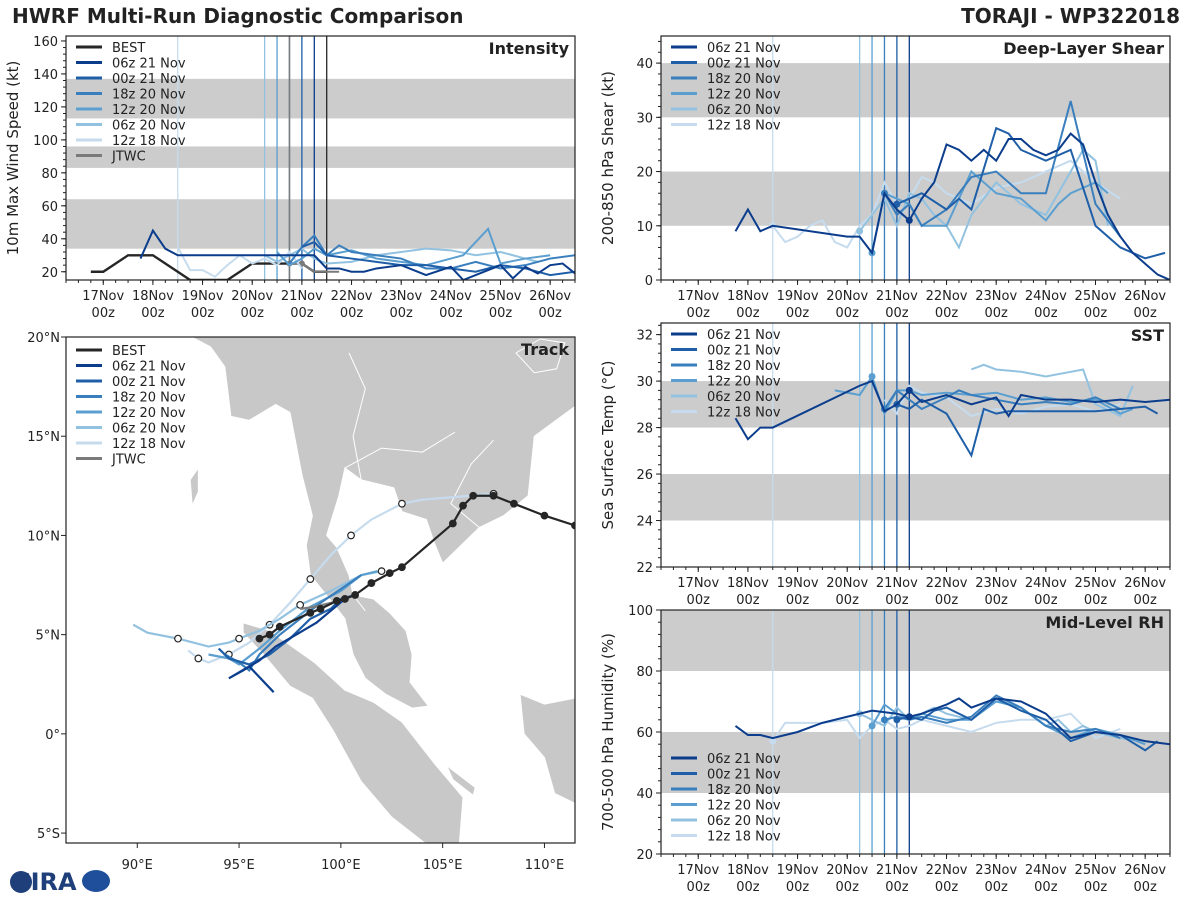  Describe the element at coordinates (128, 48) in the screenshot. I see `legend-label: BEST` at that location.